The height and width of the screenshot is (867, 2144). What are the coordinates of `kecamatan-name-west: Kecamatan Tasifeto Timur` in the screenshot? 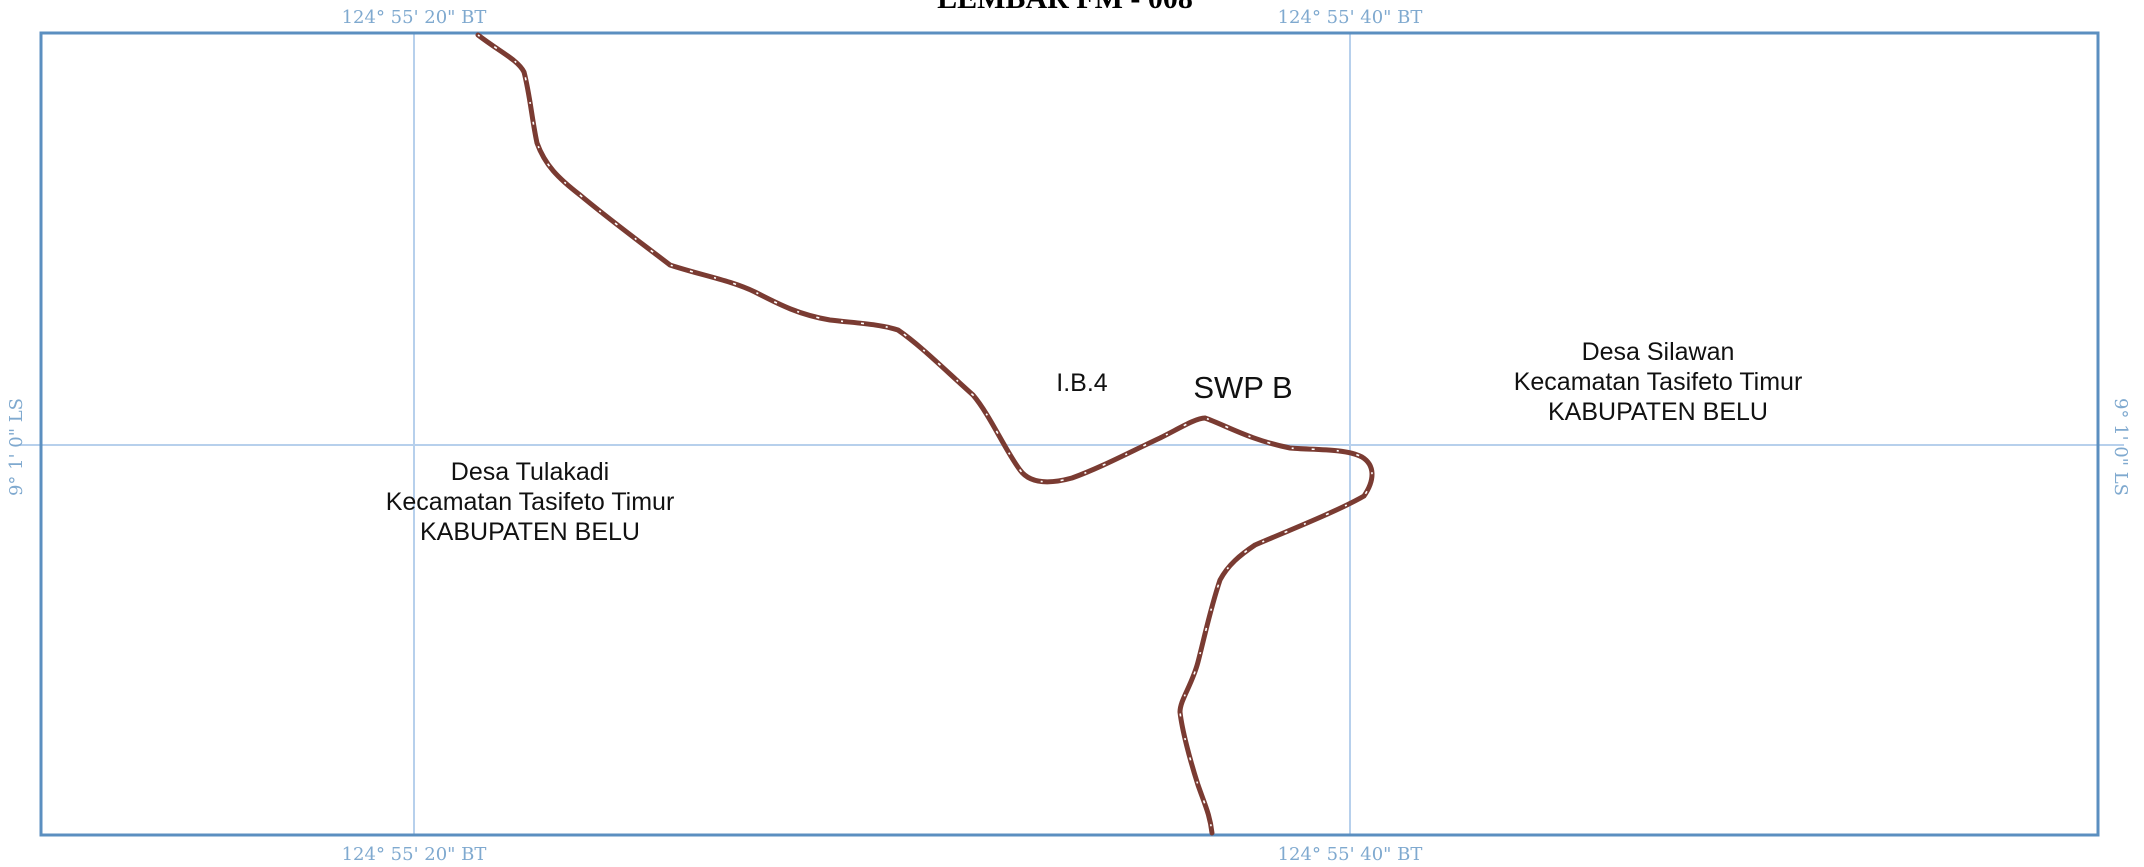 It's located at (530, 502).